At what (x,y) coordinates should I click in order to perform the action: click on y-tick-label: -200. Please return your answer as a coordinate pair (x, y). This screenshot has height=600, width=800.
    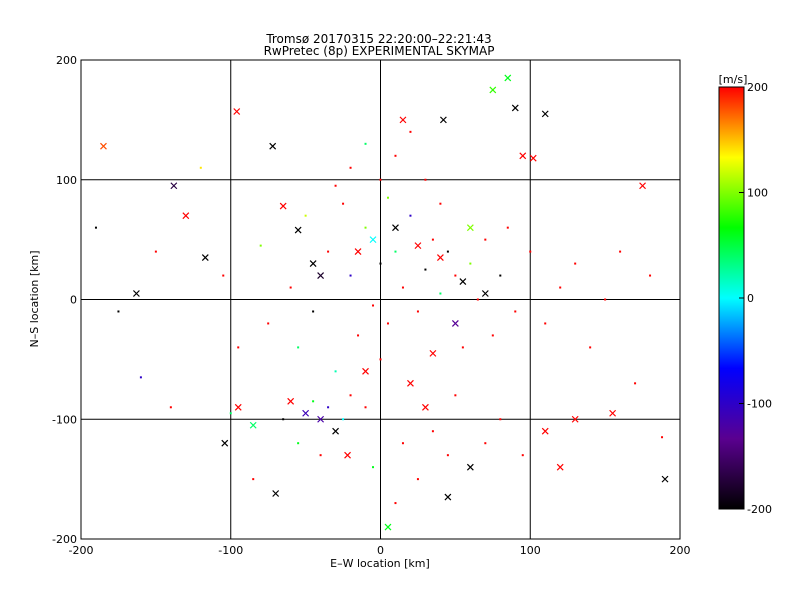
    Looking at the image, I should click on (64, 539).